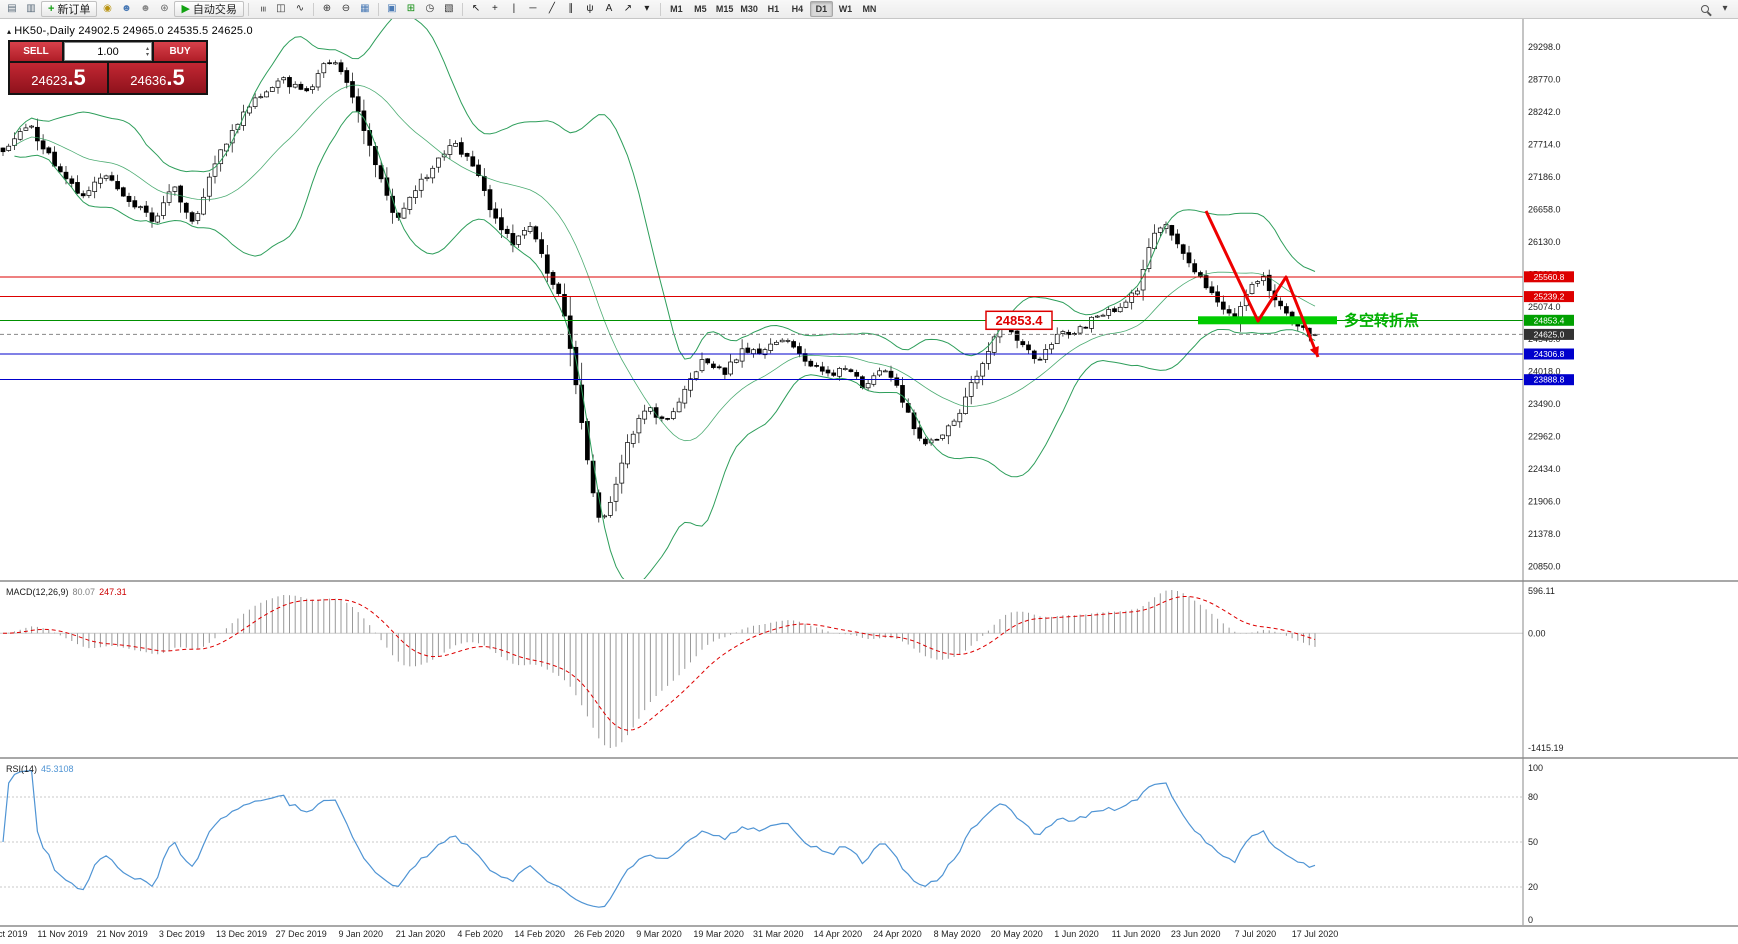 Image resolution: width=1738 pixels, height=944 pixels. Describe the element at coordinates (749, 9) in the screenshot. I see `timeframe-m30-button: M30` at that location.